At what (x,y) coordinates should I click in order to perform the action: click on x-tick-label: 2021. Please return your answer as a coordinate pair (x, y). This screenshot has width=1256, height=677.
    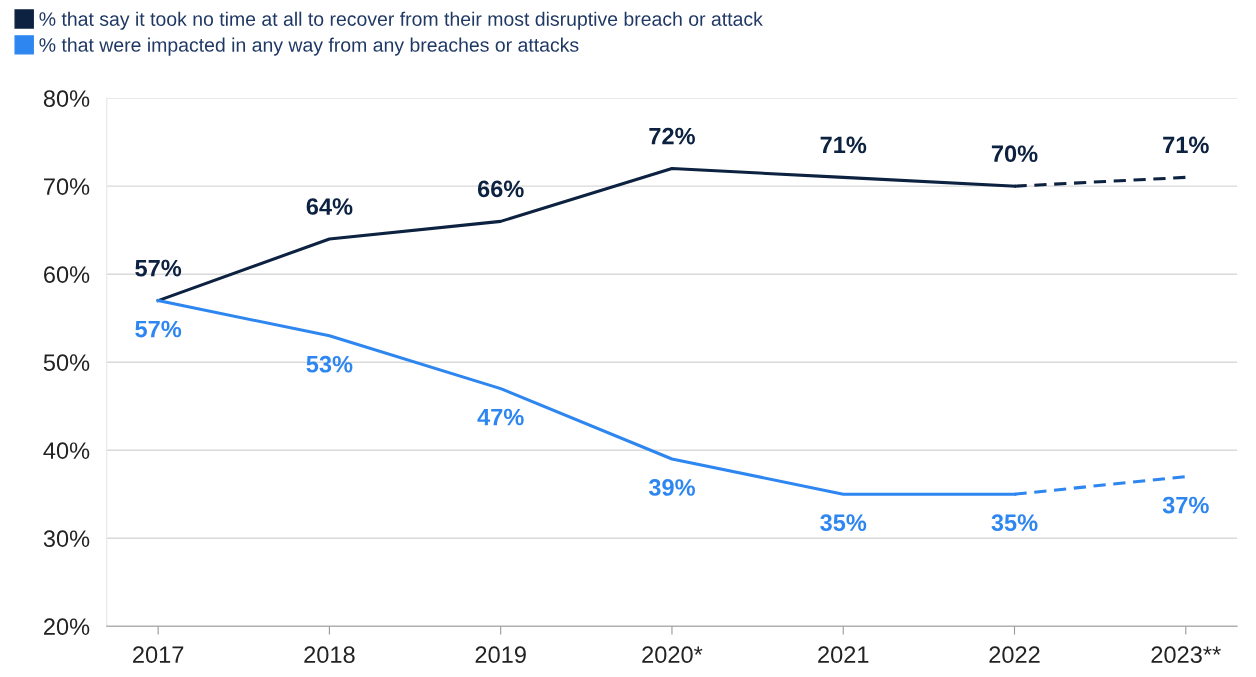
    Looking at the image, I should click on (843, 655).